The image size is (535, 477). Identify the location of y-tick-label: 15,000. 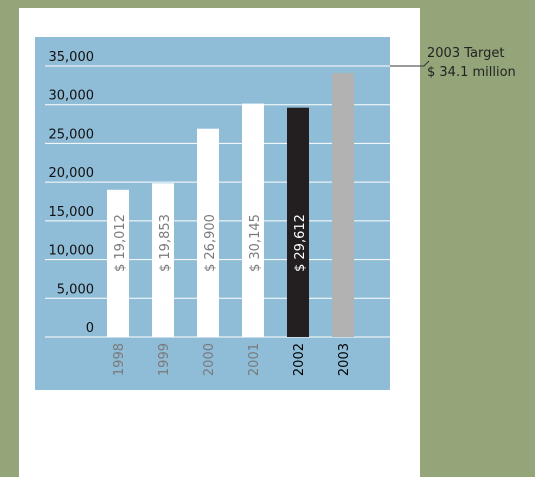
(72, 212).